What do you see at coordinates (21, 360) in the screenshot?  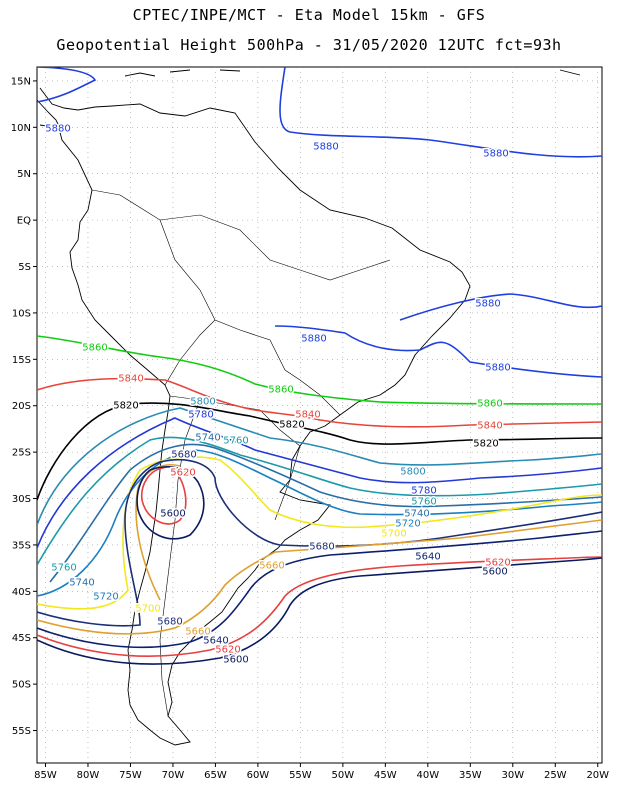 I see `lat-tick-label: 15S` at bounding box center [21, 360].